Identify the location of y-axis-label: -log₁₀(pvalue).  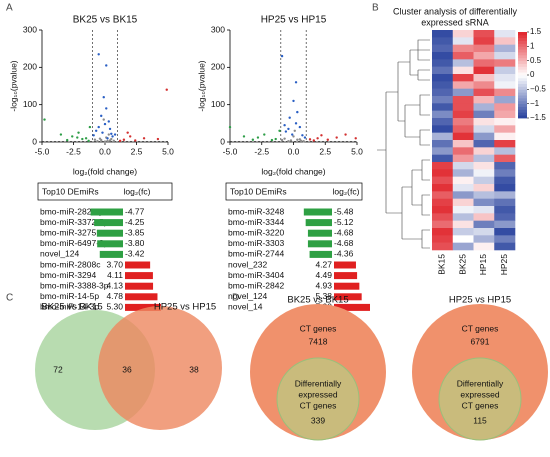
(13, 85).